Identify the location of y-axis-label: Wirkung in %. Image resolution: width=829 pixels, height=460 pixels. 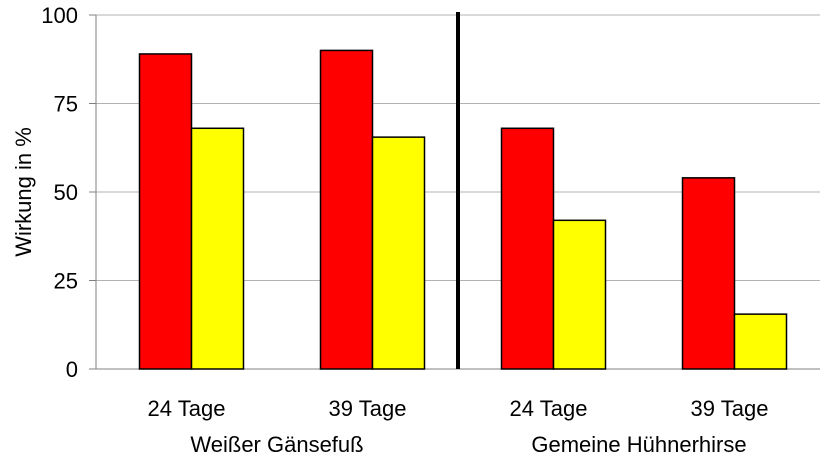
(23, 192).